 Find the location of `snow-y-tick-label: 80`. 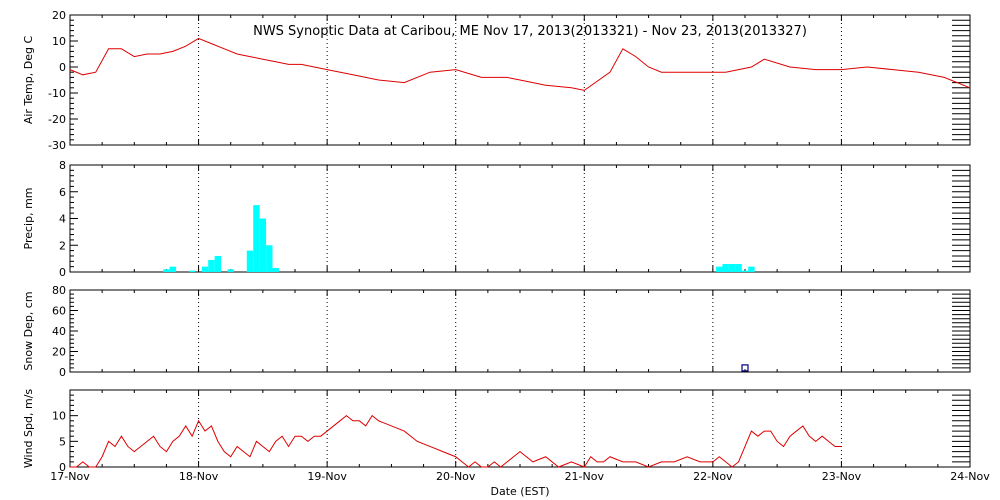

snow-y-tick-label: 80 is located at coordinates (59, 290).